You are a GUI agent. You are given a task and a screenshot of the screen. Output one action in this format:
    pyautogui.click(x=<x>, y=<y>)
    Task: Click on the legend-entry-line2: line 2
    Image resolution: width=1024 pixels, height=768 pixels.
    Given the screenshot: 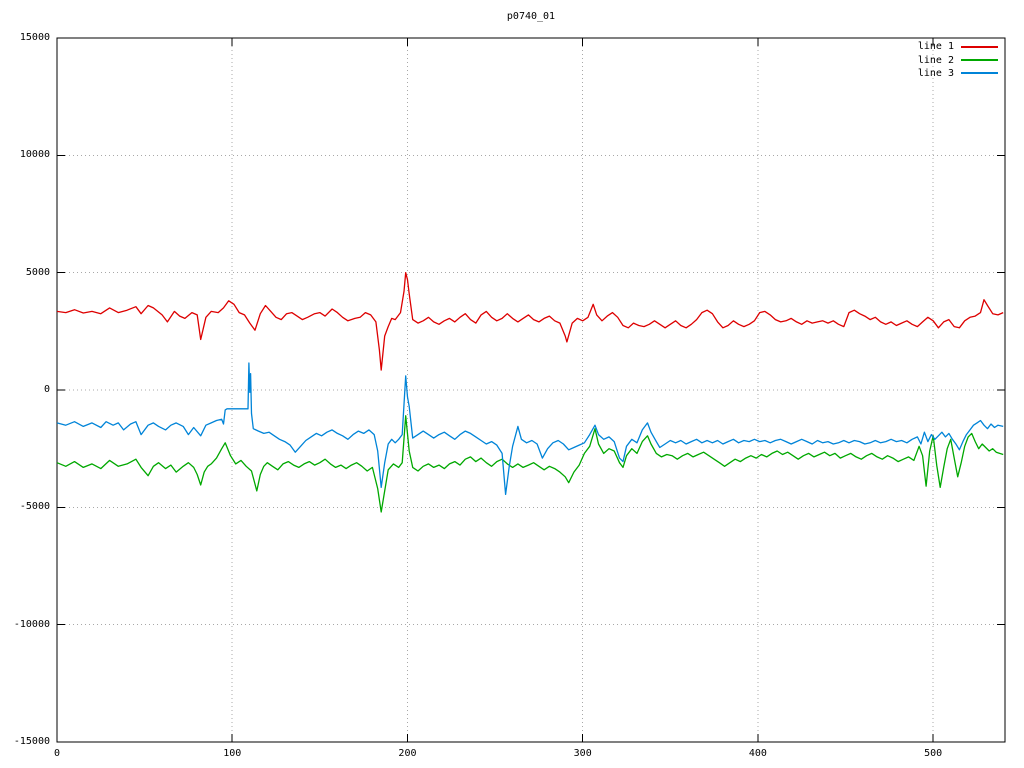 What is the action you would take?
    pyautogui.click(x=958, y=59)
    